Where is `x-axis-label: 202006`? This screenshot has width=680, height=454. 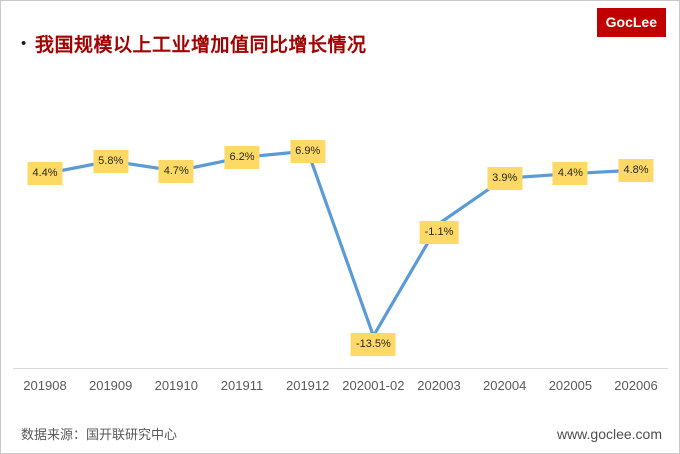
x-axis-label: 202006 is located at coordinates (636, 385).